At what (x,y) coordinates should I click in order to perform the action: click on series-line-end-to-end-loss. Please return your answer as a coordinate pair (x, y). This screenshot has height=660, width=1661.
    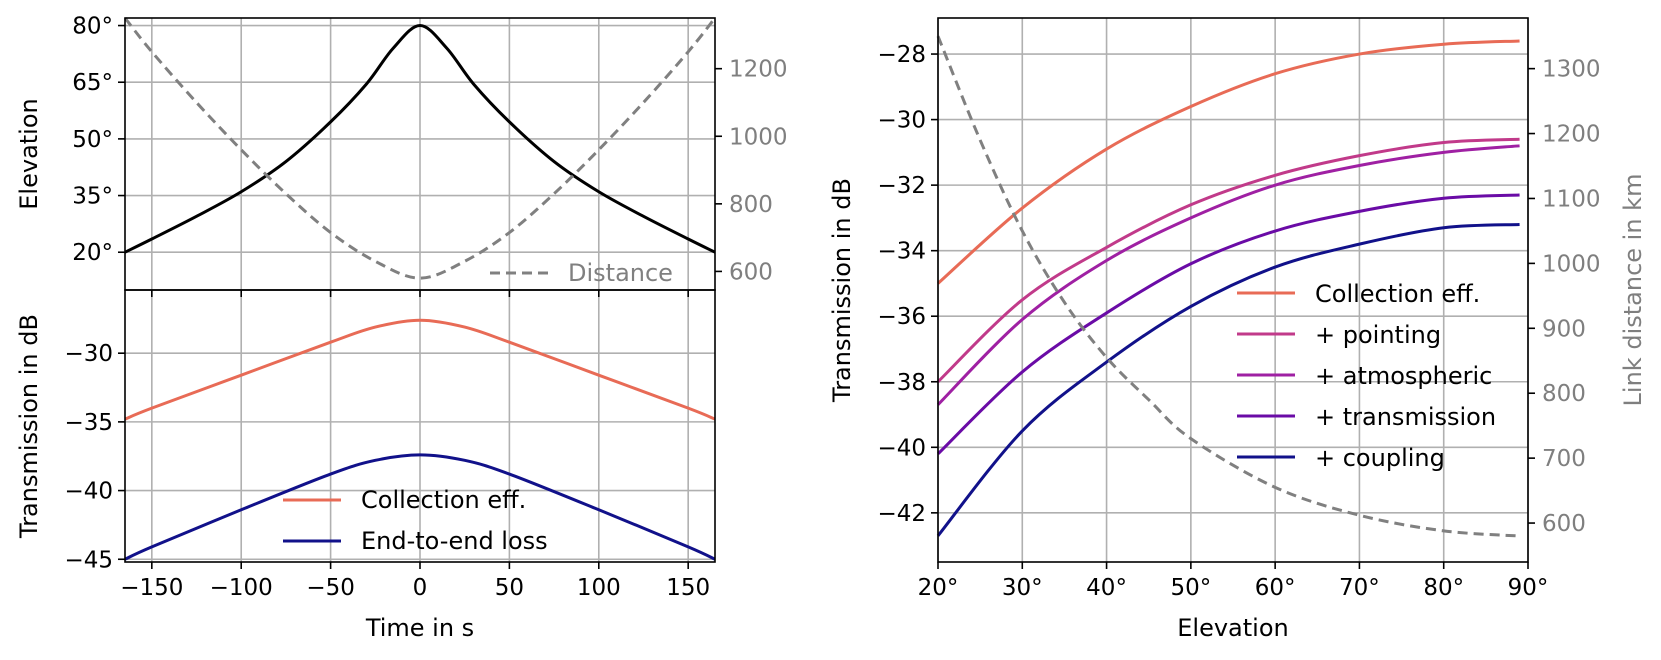
    Looking at the image, I should click on (420, 507).